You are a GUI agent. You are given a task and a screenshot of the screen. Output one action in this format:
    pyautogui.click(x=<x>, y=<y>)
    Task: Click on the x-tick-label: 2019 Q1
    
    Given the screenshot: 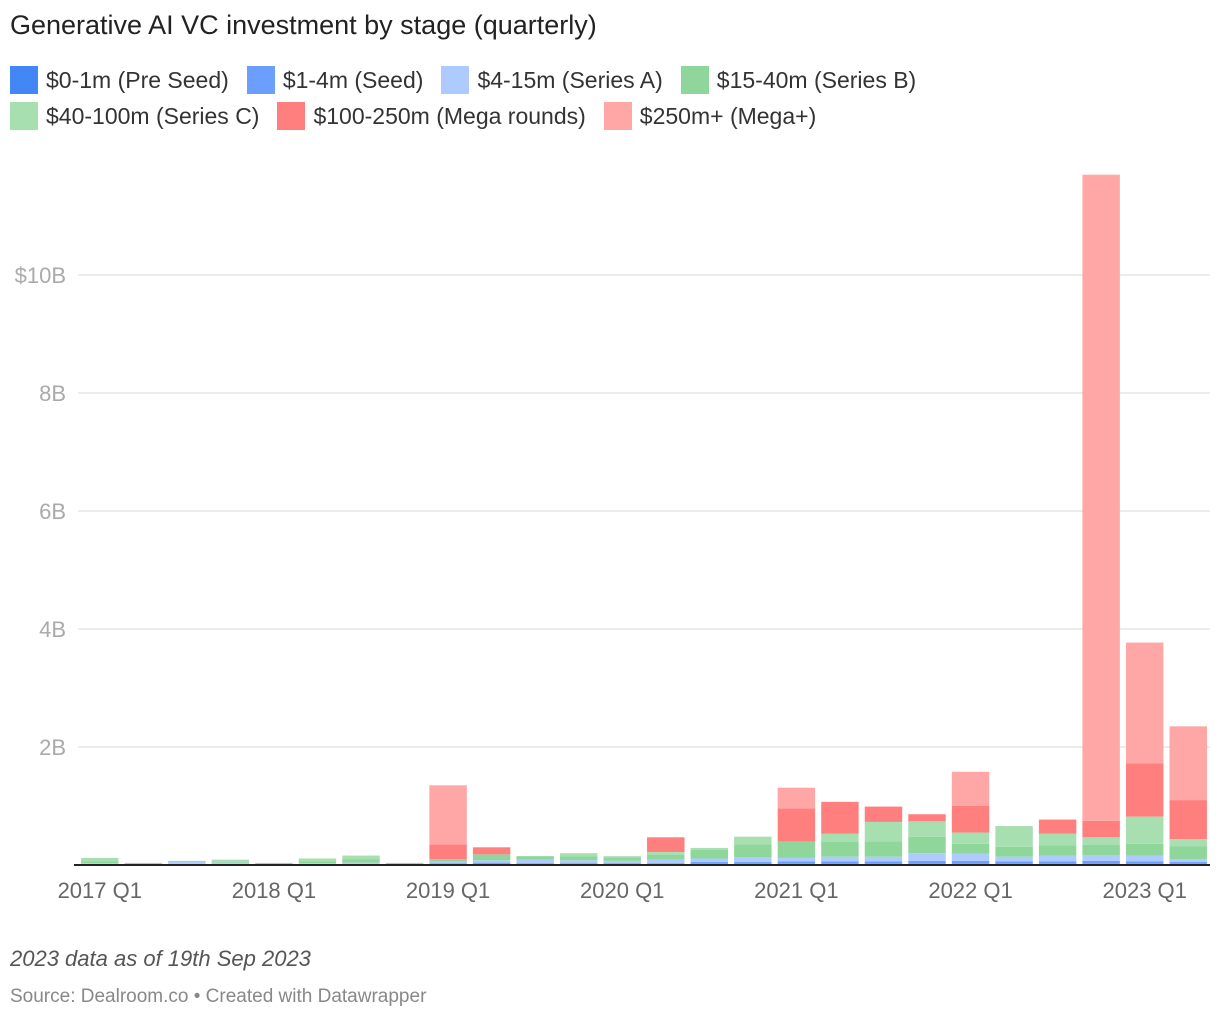 What is the action you would take?
    pyautogui.click(x=448, y=890)
    